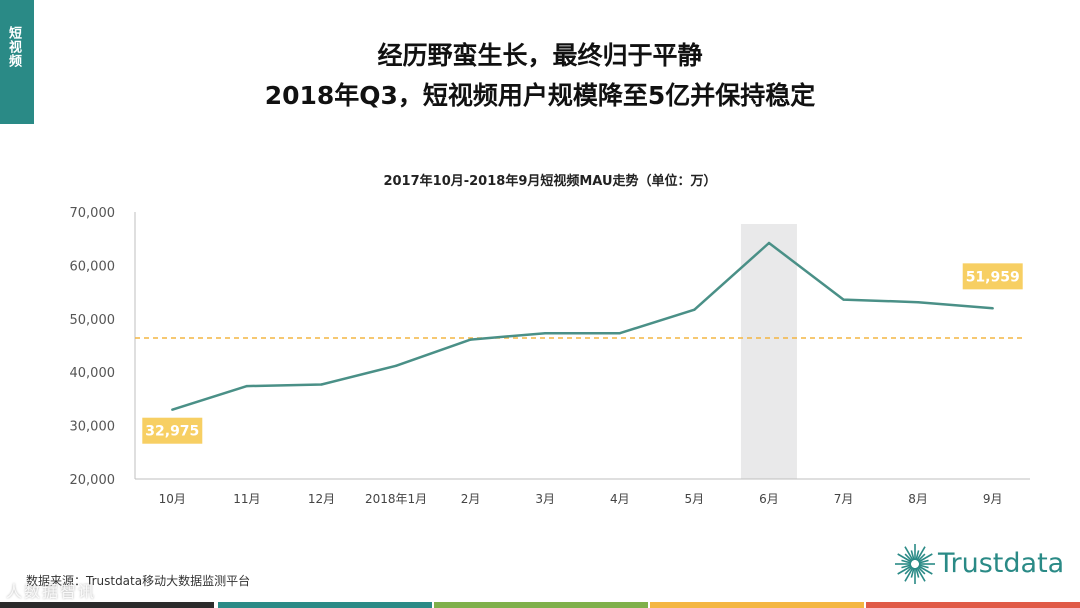 This screenshot has width=1080, height=608. I want to click on trustdata-burst-icon, so click(915, 564).